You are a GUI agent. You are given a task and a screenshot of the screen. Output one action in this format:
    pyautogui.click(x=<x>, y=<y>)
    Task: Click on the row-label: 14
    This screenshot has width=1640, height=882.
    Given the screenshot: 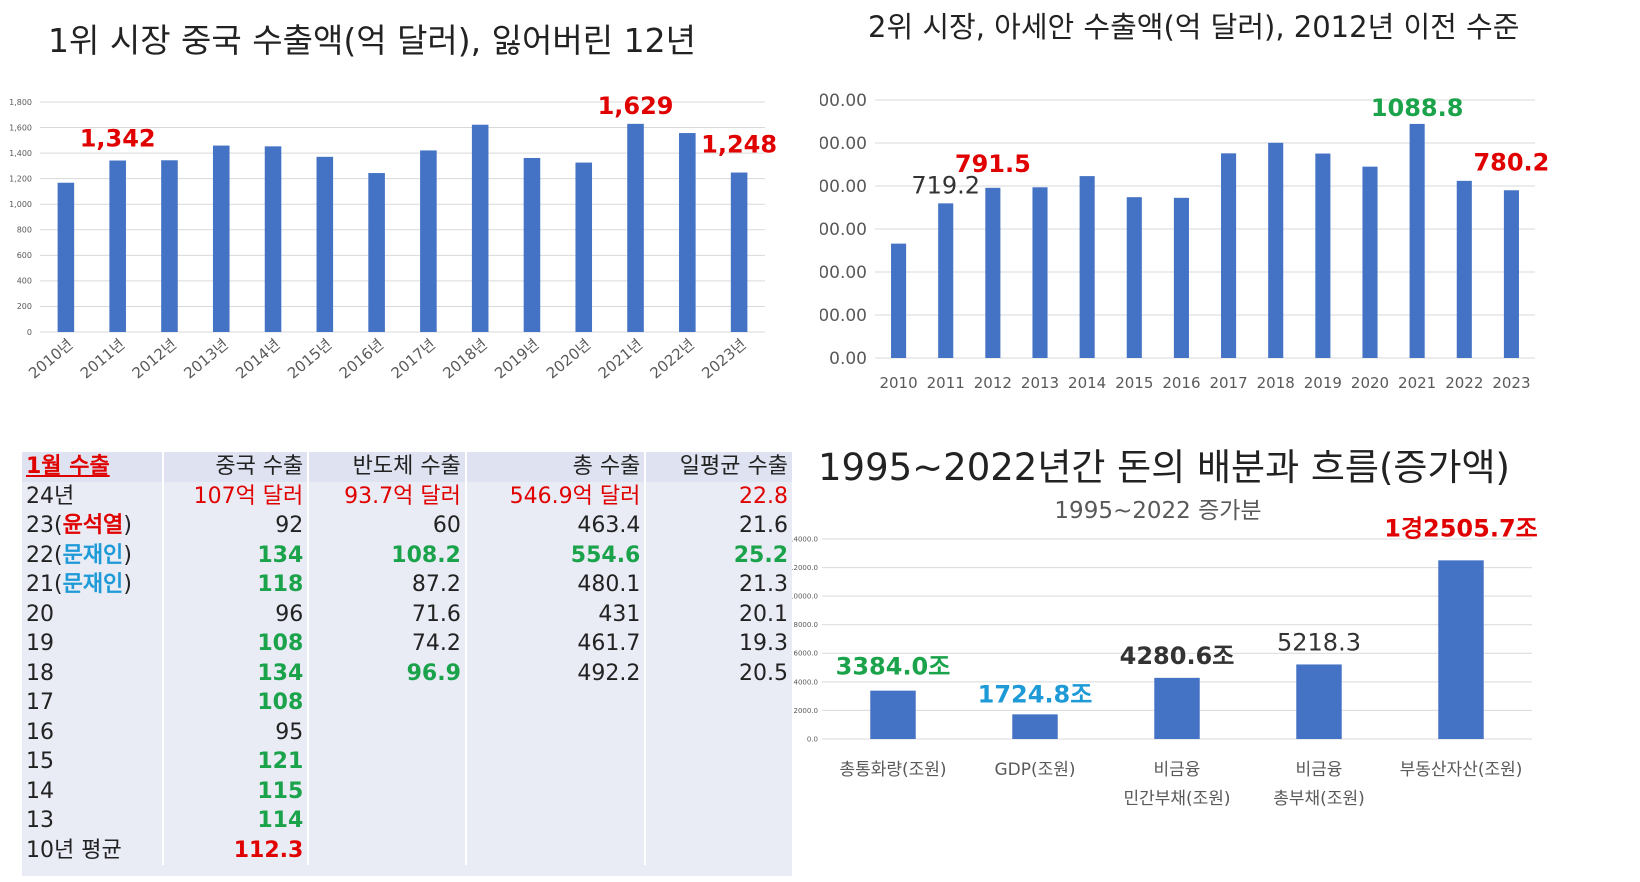 What is the action you would take?
    pyautogui.click(x=40, y=791)
    